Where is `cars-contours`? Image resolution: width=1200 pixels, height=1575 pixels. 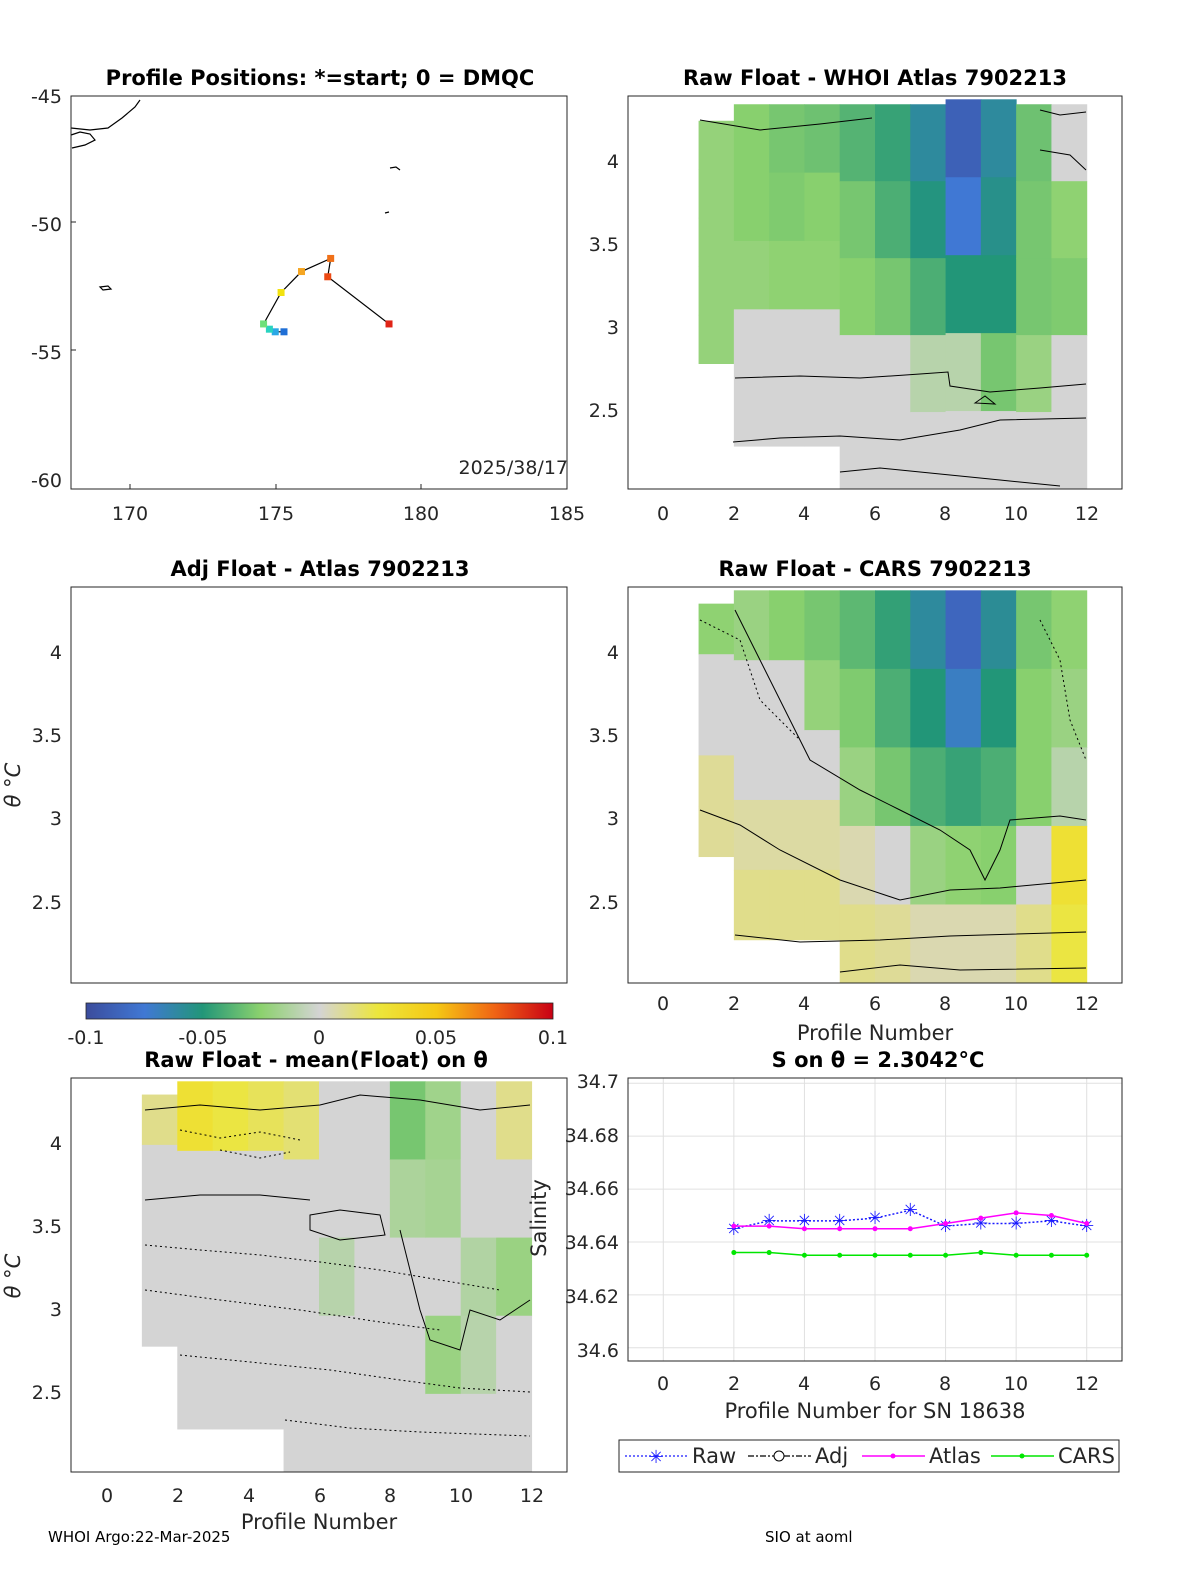
cars-contours is located at coordinates (893, 791).